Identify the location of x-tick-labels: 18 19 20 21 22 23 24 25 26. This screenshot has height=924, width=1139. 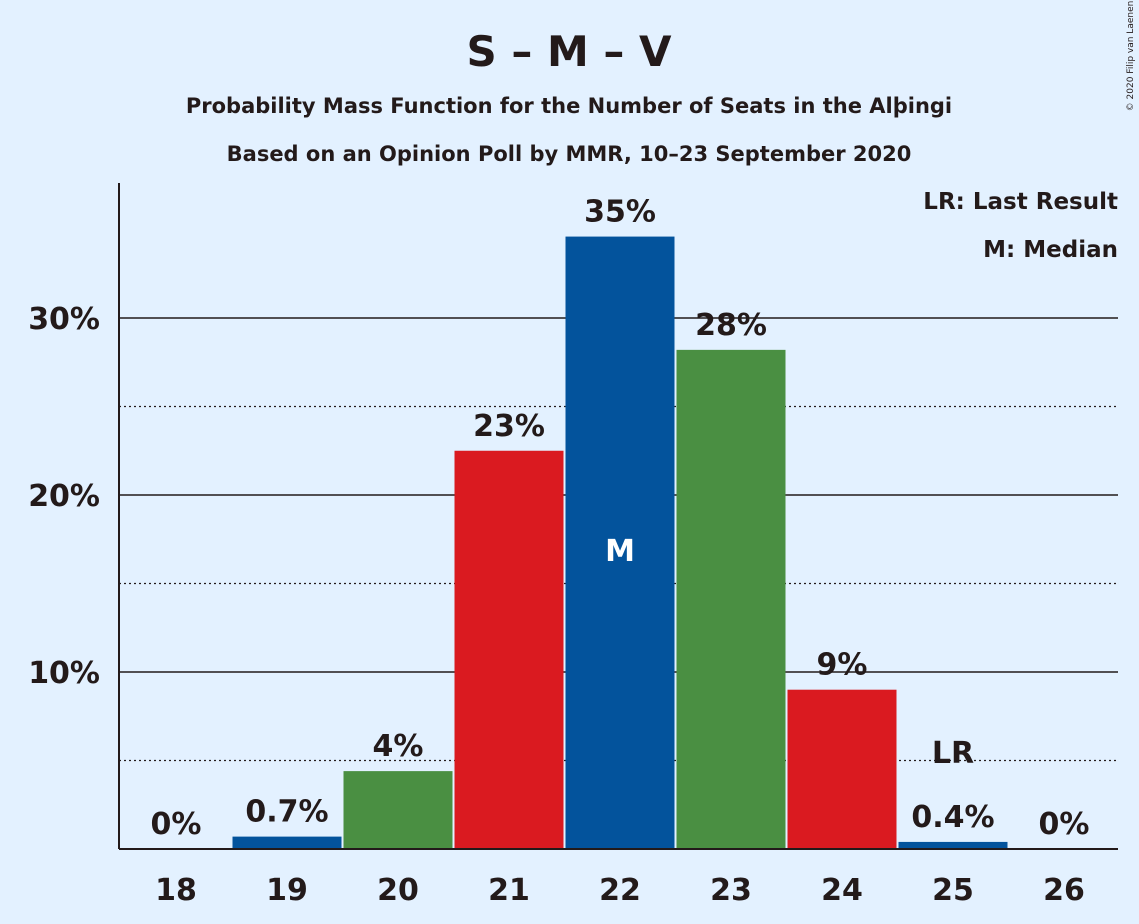
(620, 890).